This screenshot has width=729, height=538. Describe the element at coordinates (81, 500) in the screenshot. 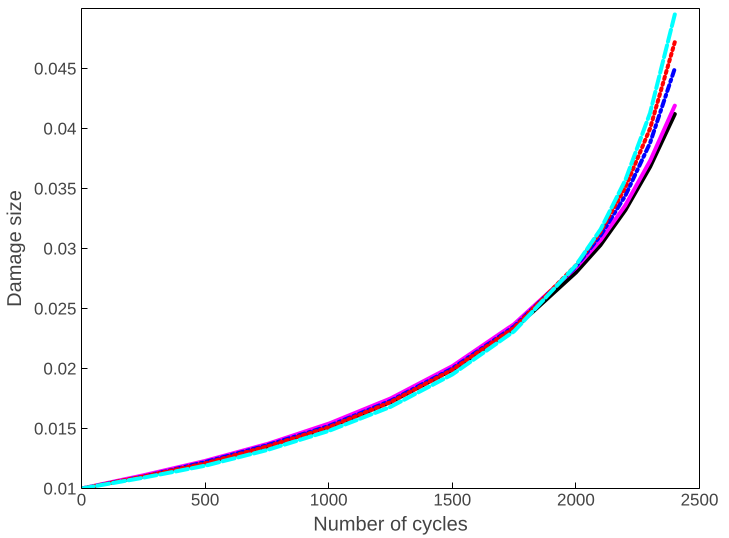

I see `x-tick-label: 0` at that location.